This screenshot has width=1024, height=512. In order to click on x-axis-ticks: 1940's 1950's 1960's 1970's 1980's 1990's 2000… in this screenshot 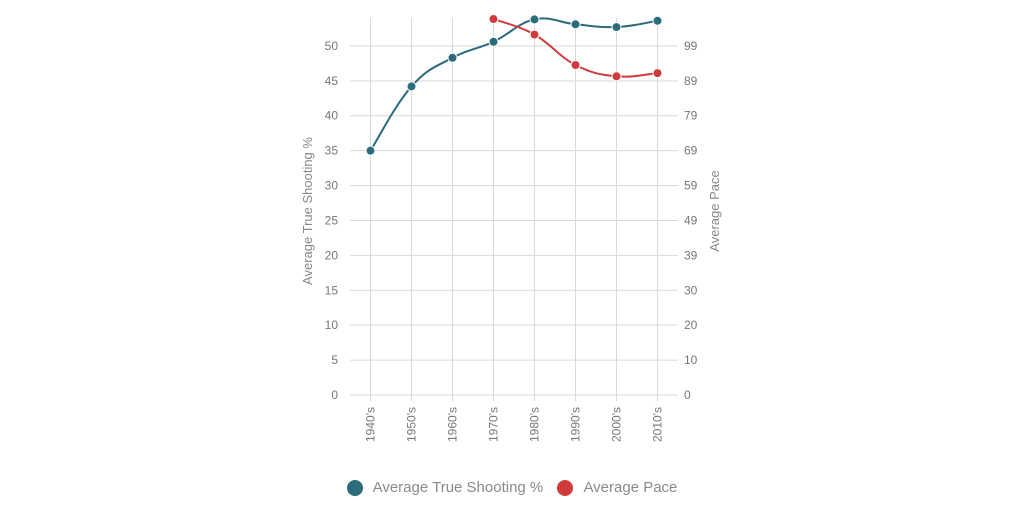, I will do `click(514, 424)`.